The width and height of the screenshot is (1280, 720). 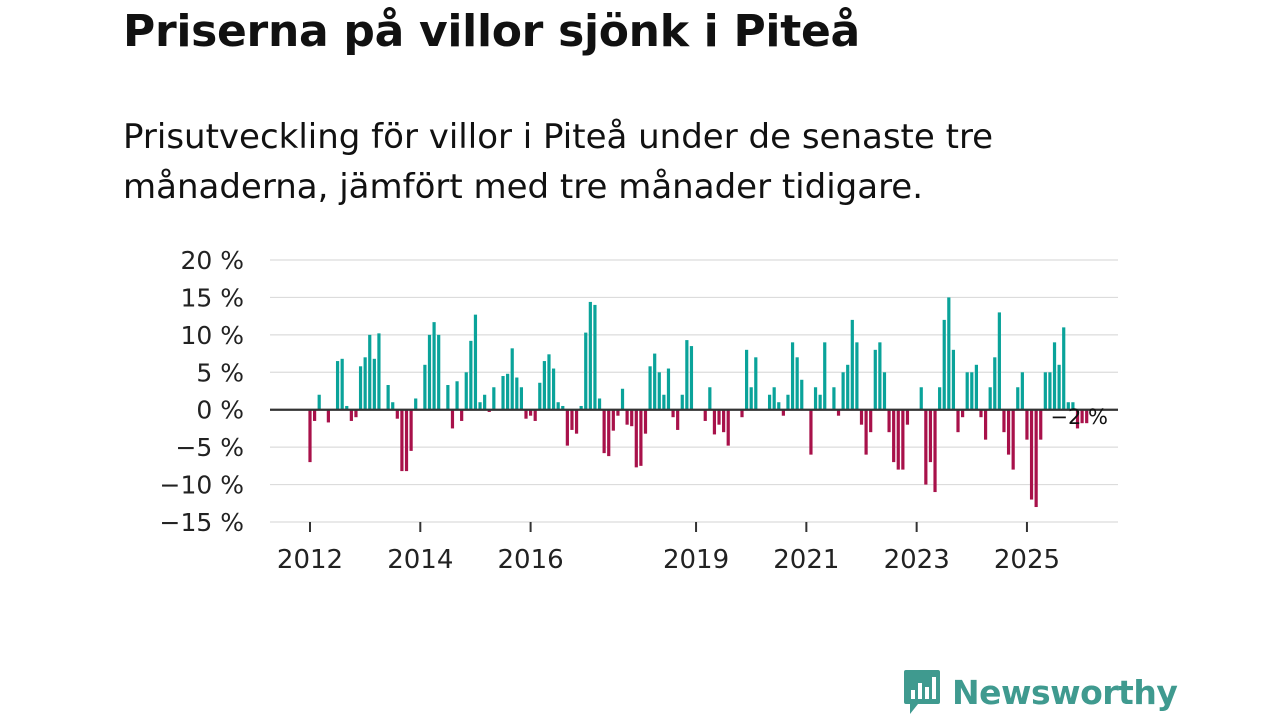 I want to click on chart-title: Priserna på villor sjönk i Piteå, so click(x=491, y=31).